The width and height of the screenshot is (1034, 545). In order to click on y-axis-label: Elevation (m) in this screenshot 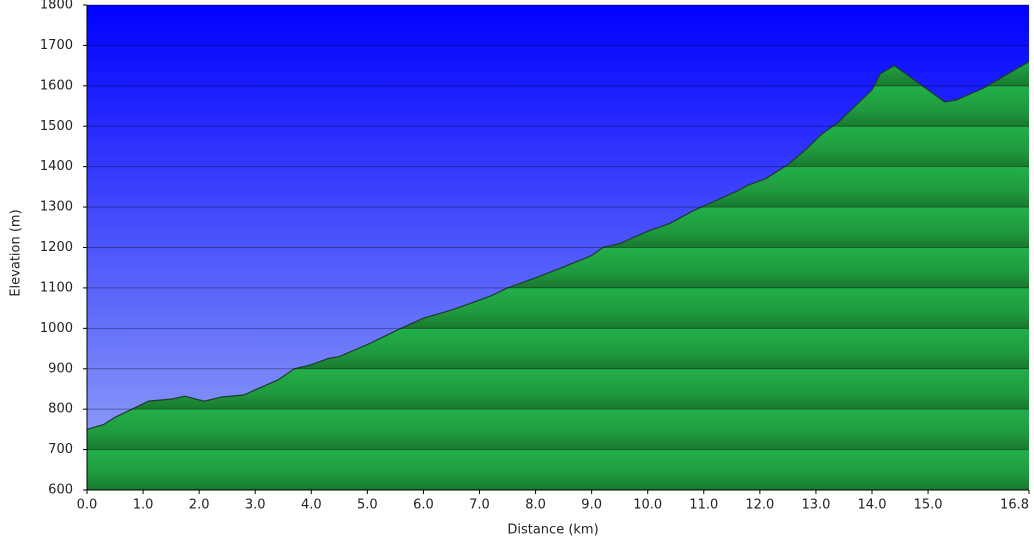, I will do `click(16, 252)`.